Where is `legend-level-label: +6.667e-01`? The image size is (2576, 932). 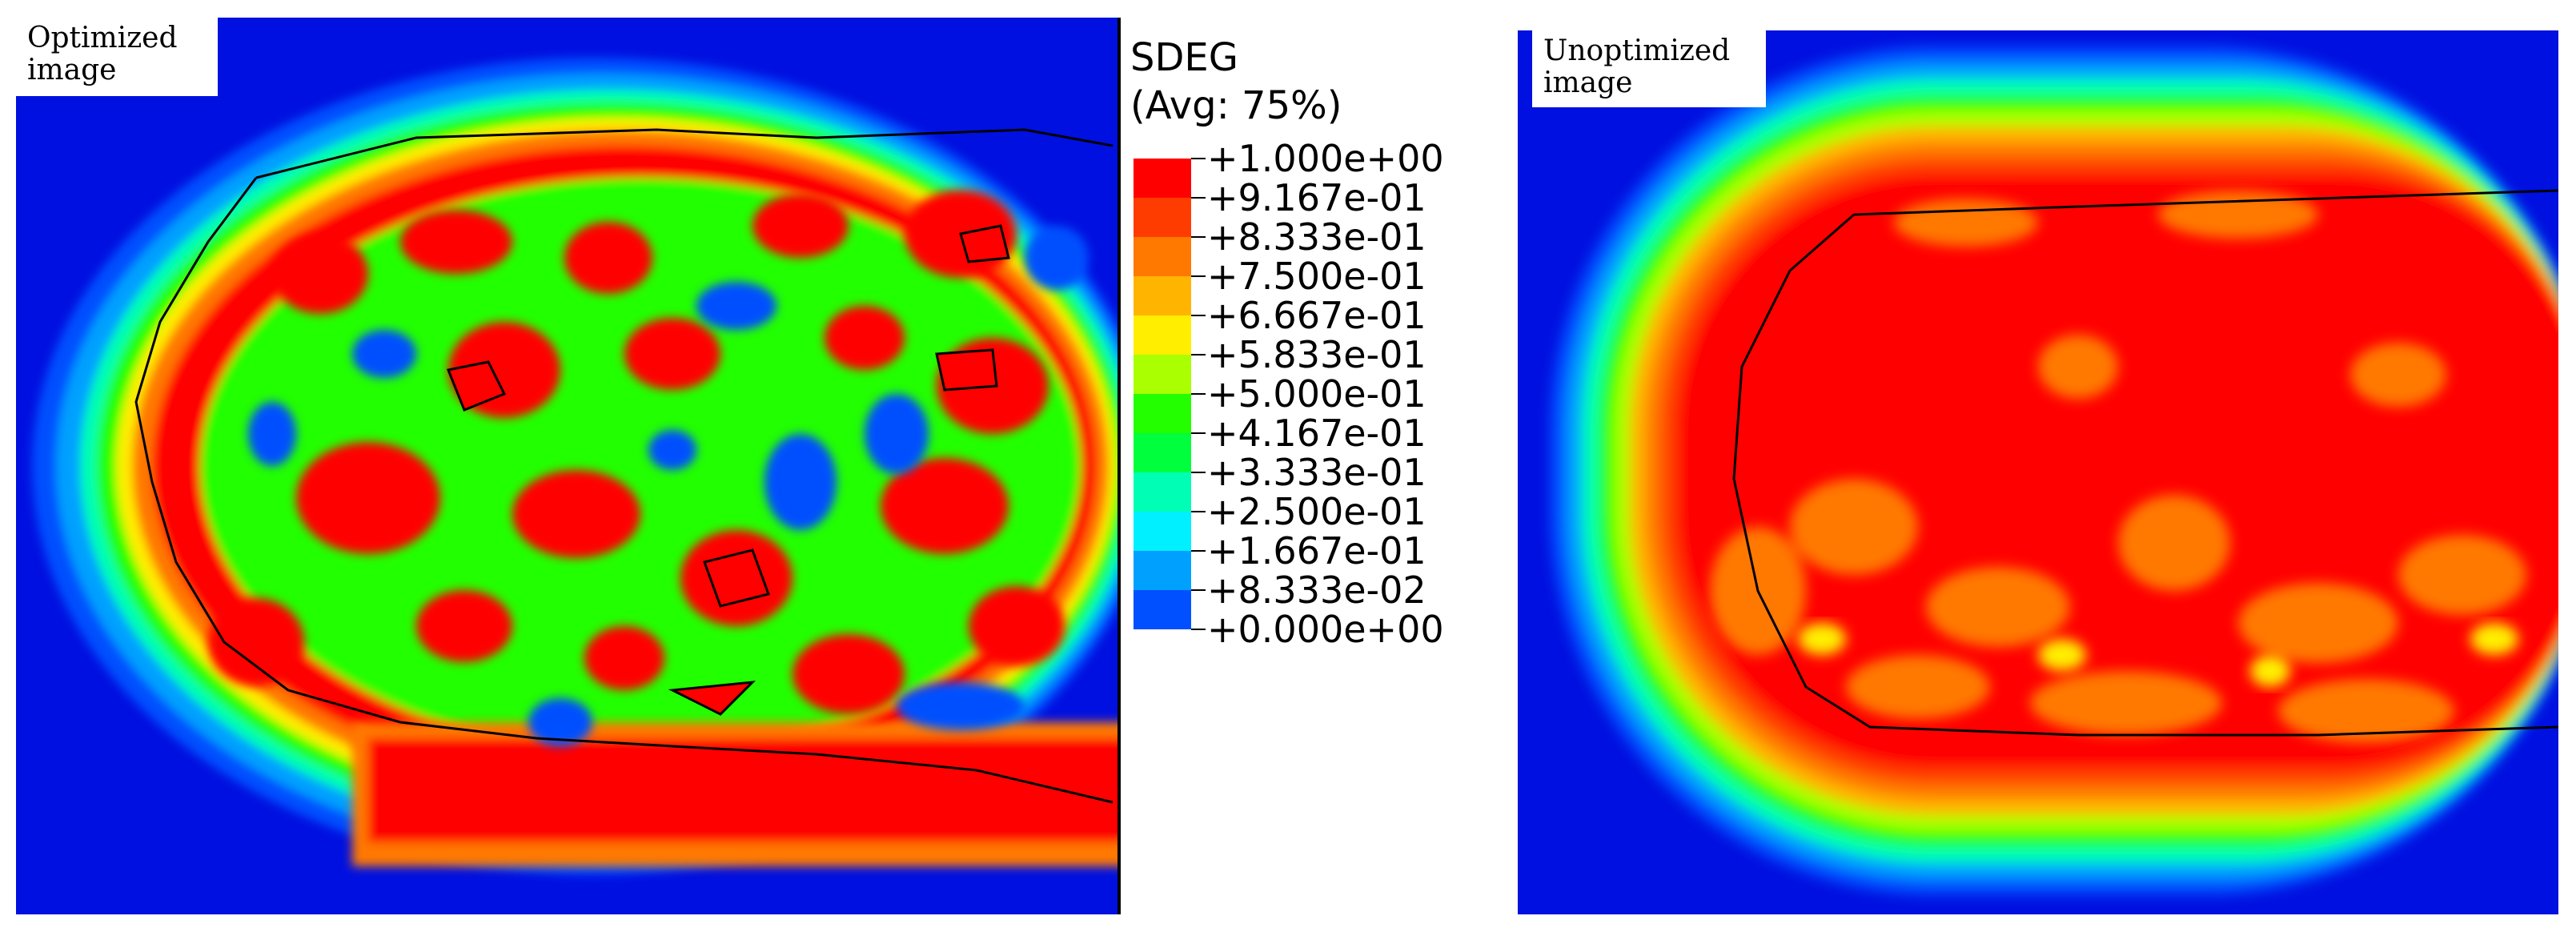 legend-level-label: +6.667e-01 is located at coordinates (1317, 315).